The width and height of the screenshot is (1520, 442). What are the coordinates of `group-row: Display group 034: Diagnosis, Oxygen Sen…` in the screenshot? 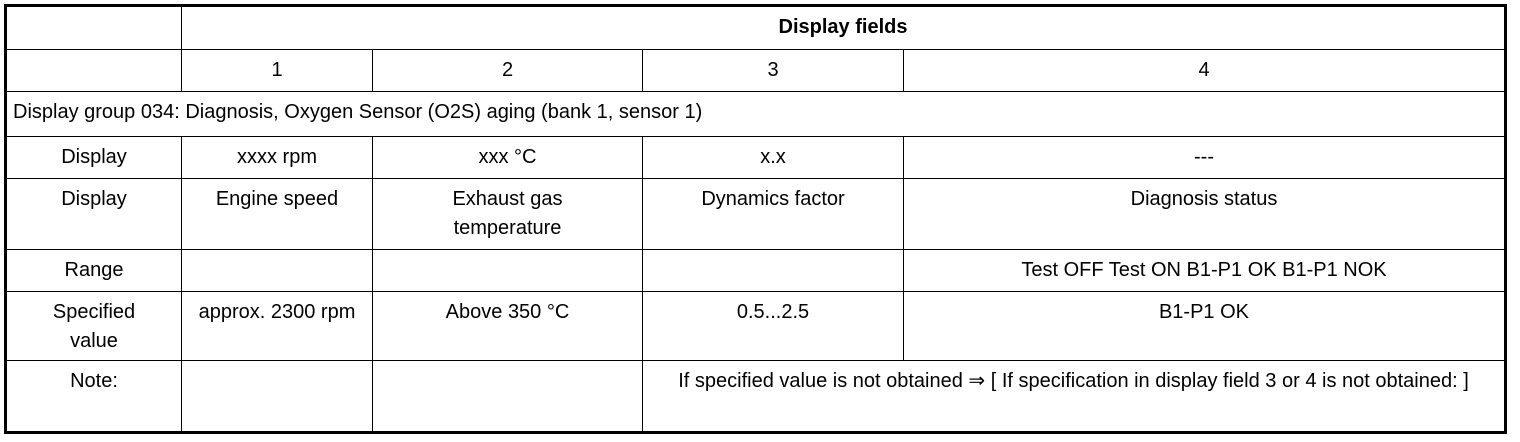 It's located at (755, 114).